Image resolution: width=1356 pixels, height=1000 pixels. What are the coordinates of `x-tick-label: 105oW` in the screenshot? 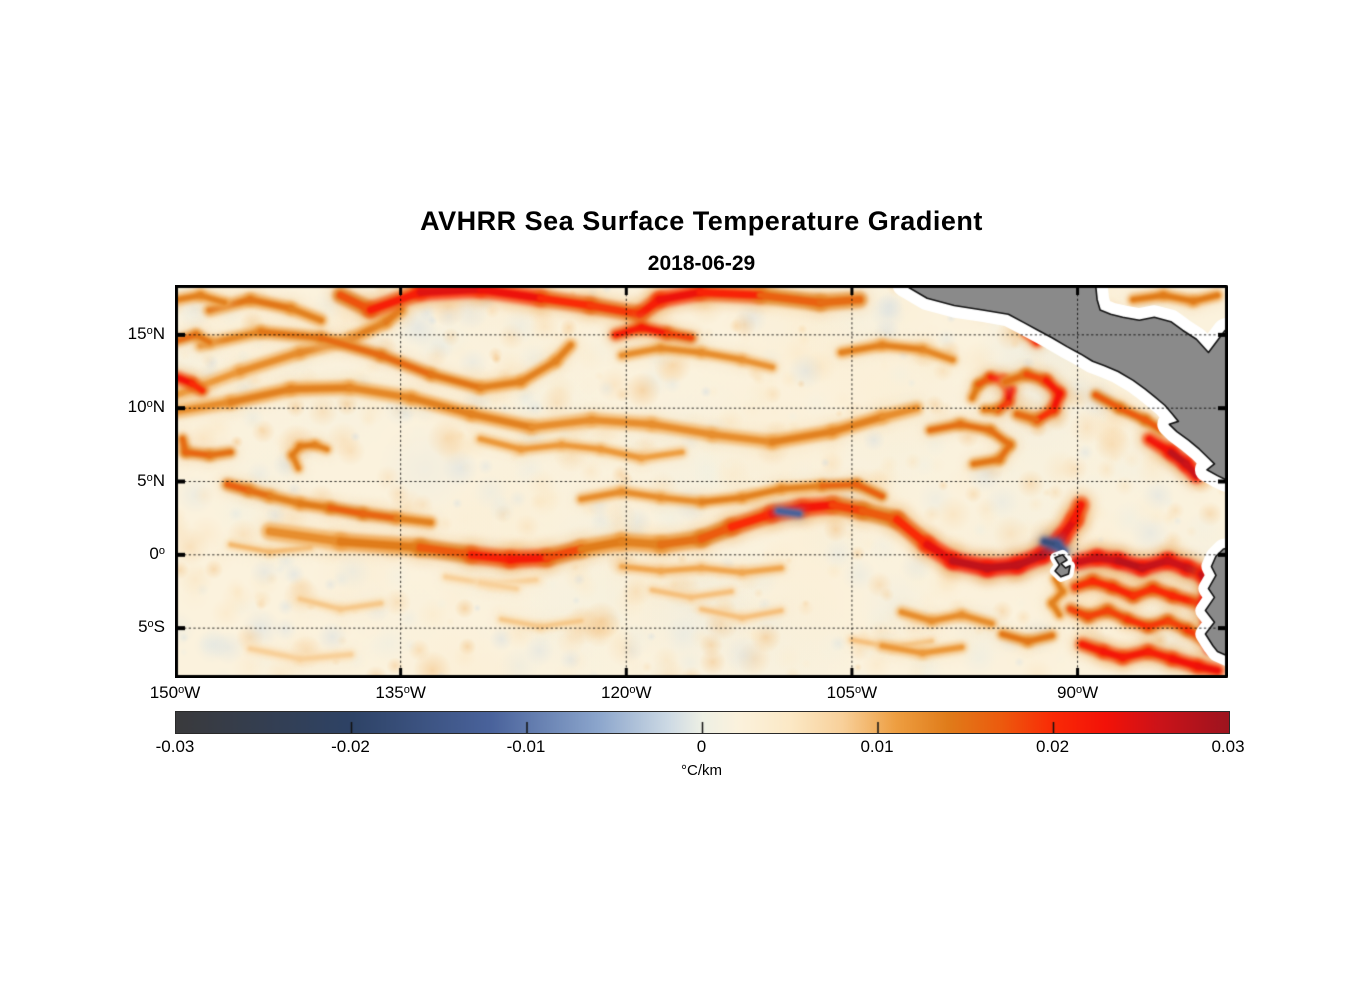 It's located at (852, 692).